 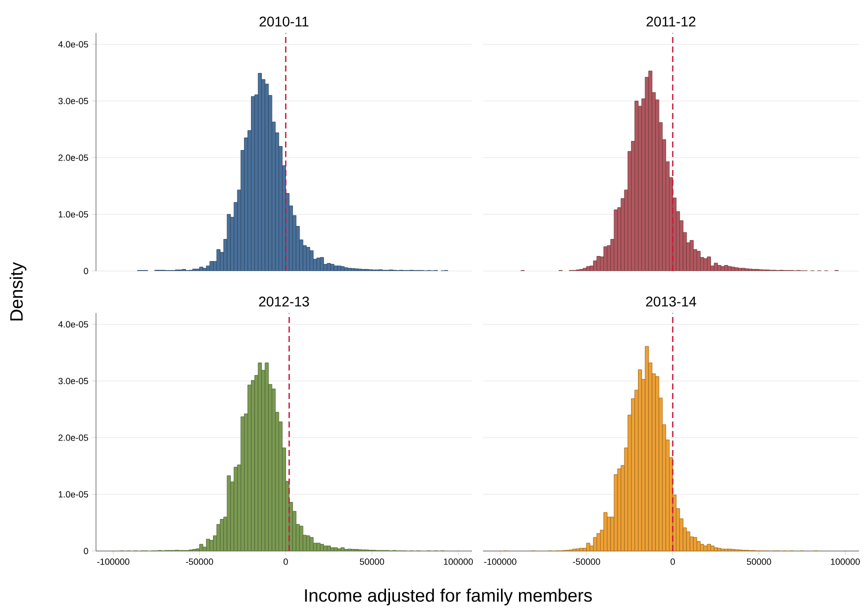 I want to click on chart-title: 2010-11, so click(x=284, y=21).